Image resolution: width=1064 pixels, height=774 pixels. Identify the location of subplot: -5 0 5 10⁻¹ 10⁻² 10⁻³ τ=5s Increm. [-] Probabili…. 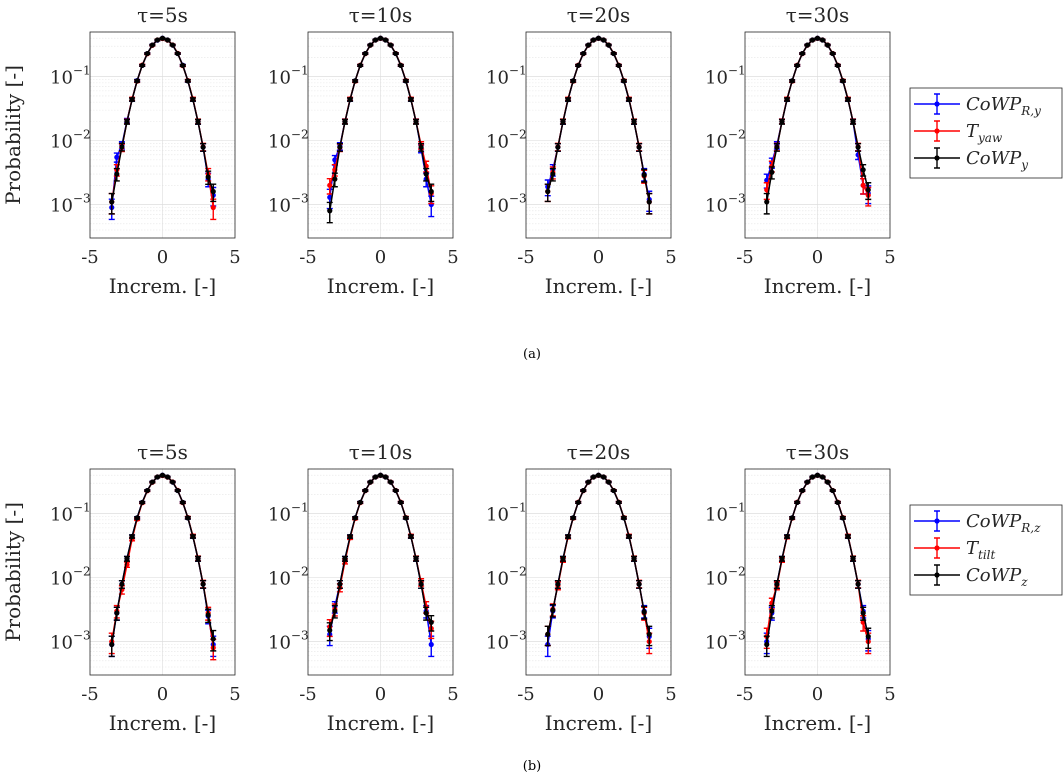
(121, 150).